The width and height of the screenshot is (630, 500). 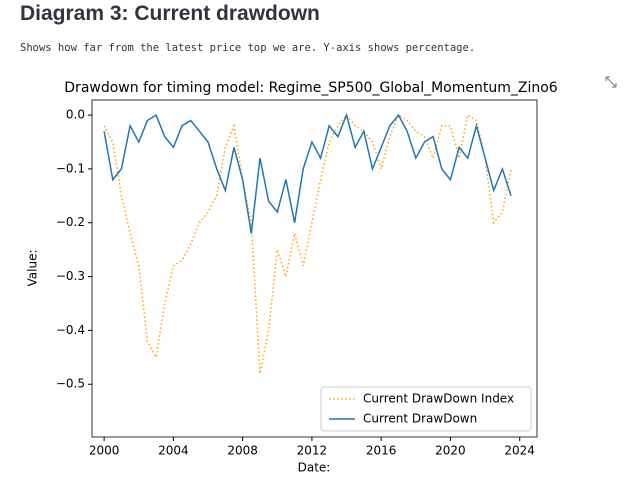 I want to click on y-tick-label: −0.4, so click(x=70, y=330).